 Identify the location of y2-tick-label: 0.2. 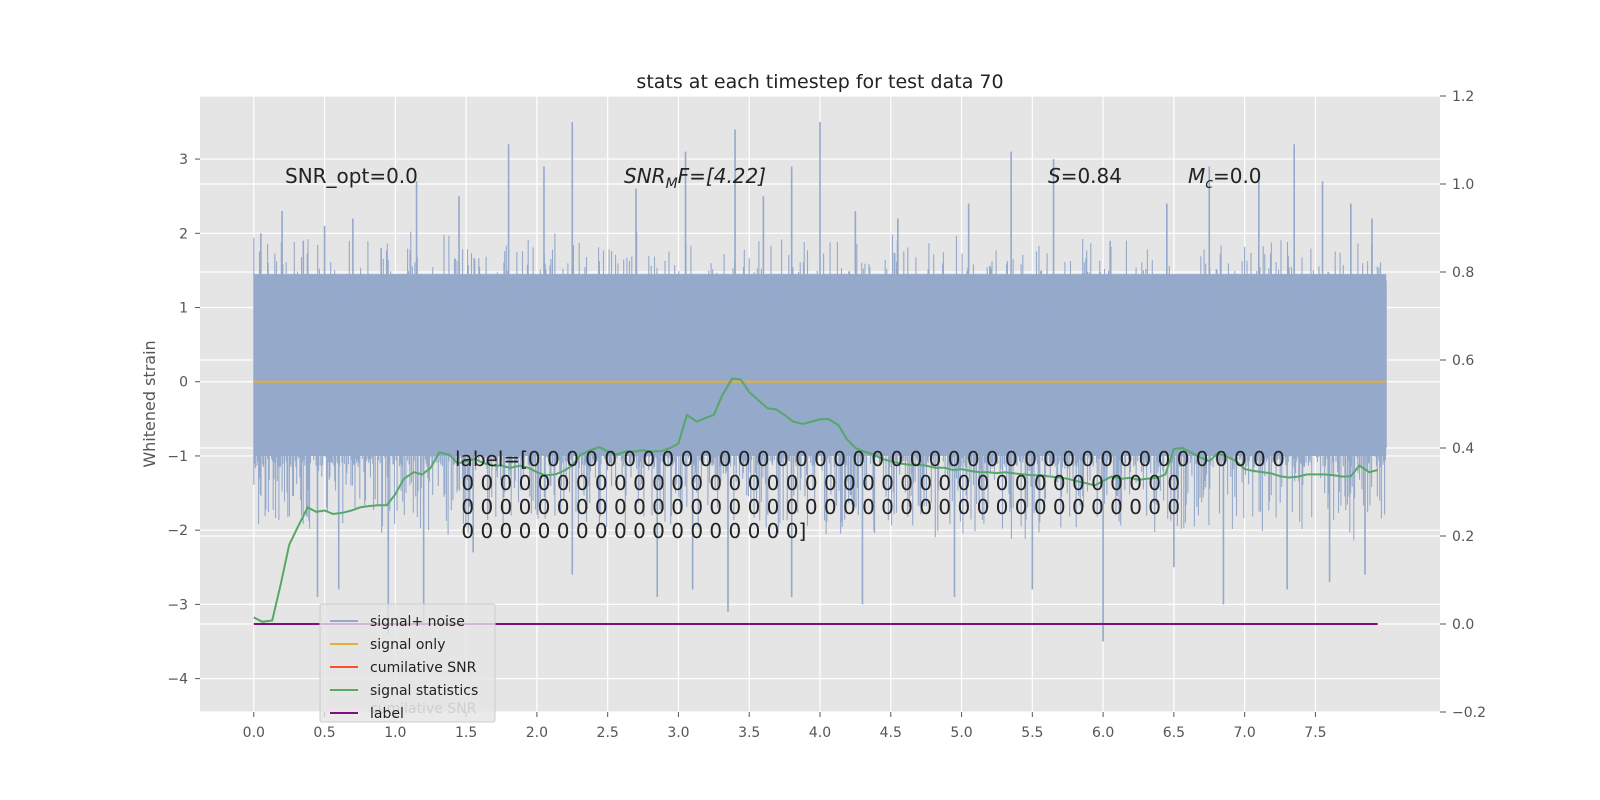
(1463, 537).